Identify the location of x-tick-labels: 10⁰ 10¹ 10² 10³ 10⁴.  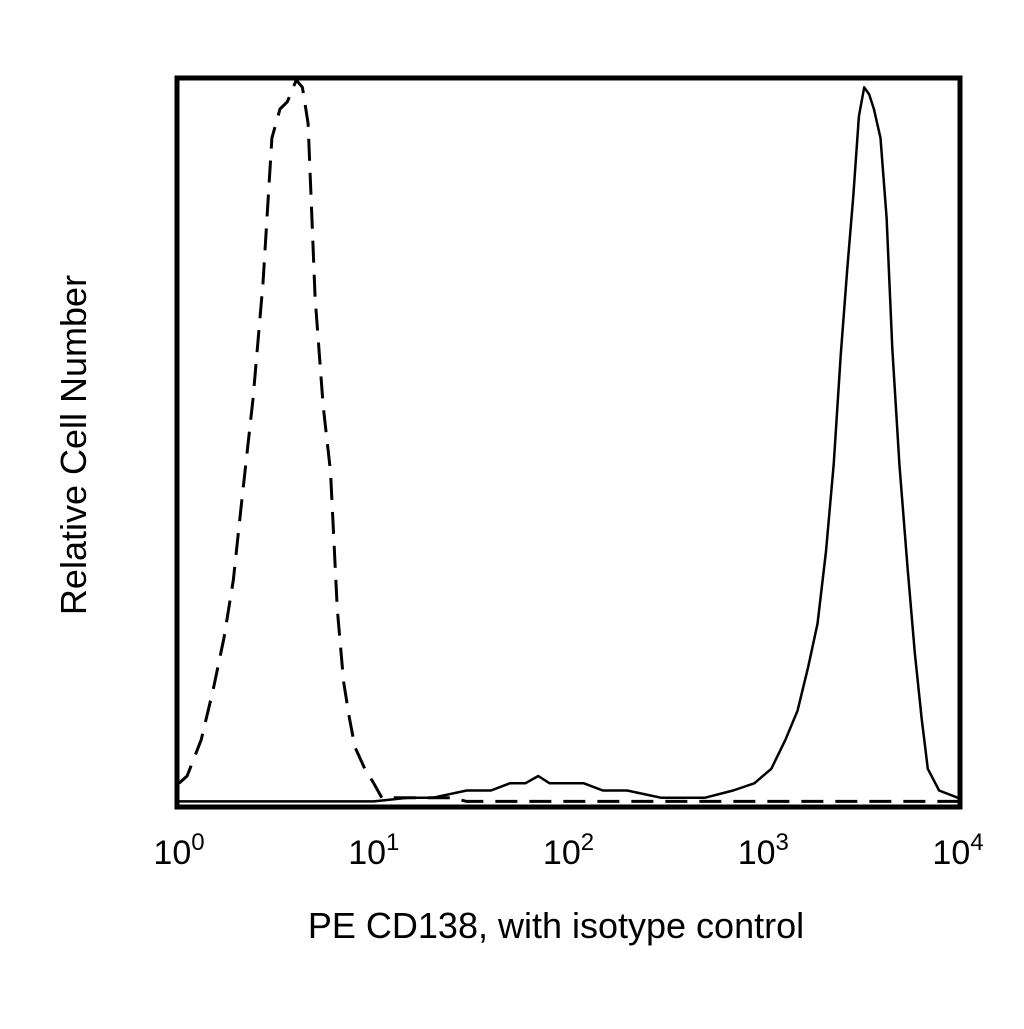
(568, 850).